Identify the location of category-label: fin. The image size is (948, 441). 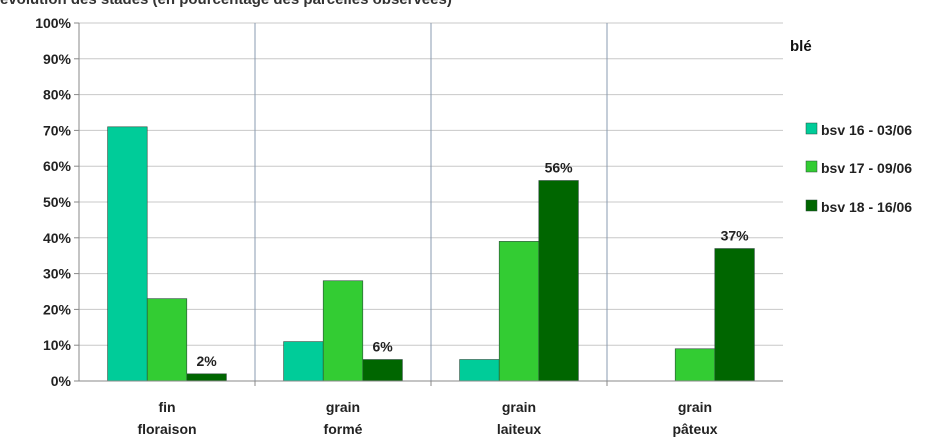
(166, 407).